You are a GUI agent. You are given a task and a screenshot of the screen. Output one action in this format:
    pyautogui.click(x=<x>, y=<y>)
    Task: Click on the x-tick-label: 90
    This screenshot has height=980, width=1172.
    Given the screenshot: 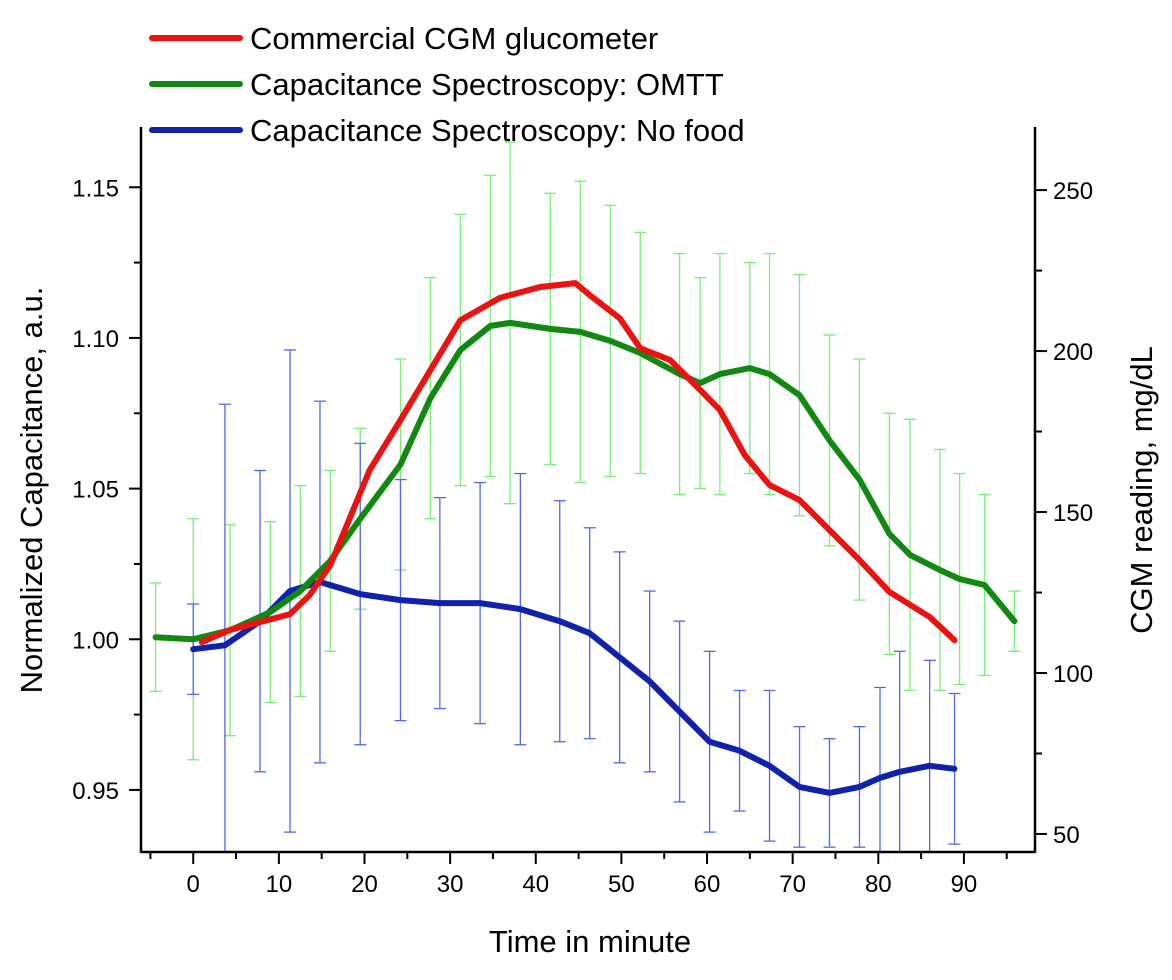 What is the action you would take?
    pyautogui.click(x=964, y=884)
    